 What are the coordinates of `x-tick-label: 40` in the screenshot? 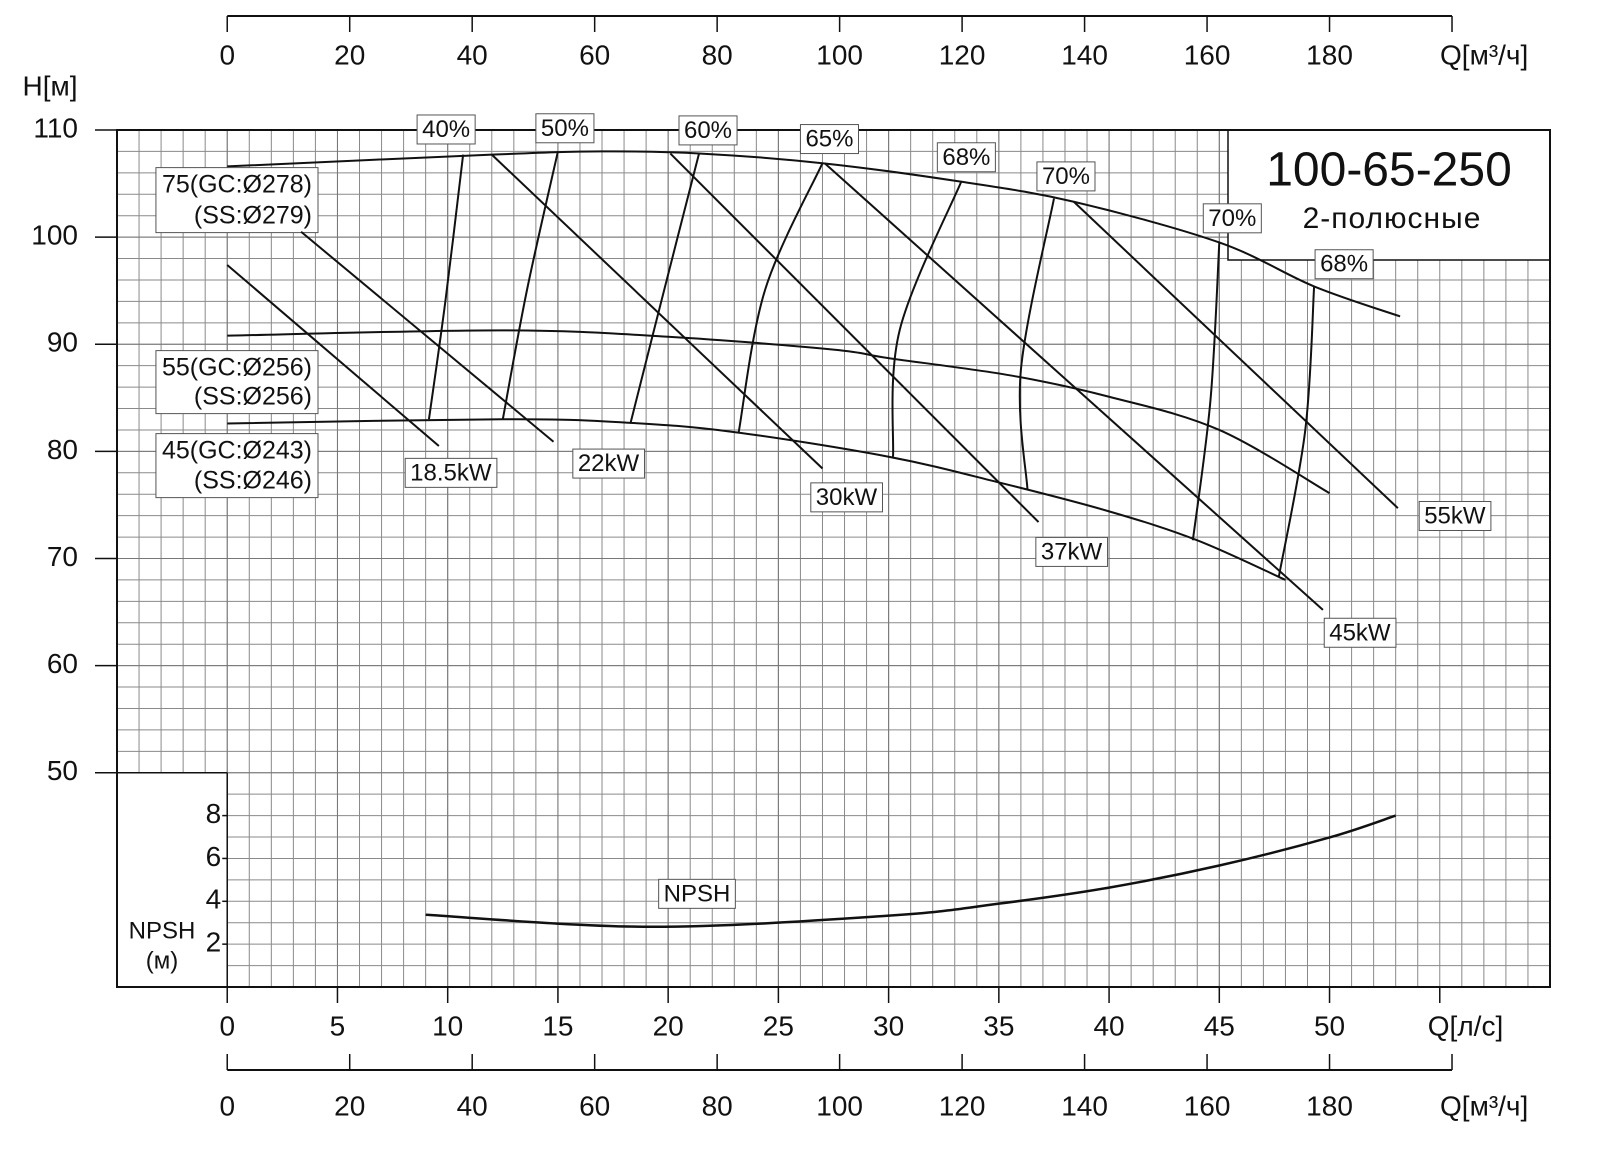 It's located at (1108, 1025).